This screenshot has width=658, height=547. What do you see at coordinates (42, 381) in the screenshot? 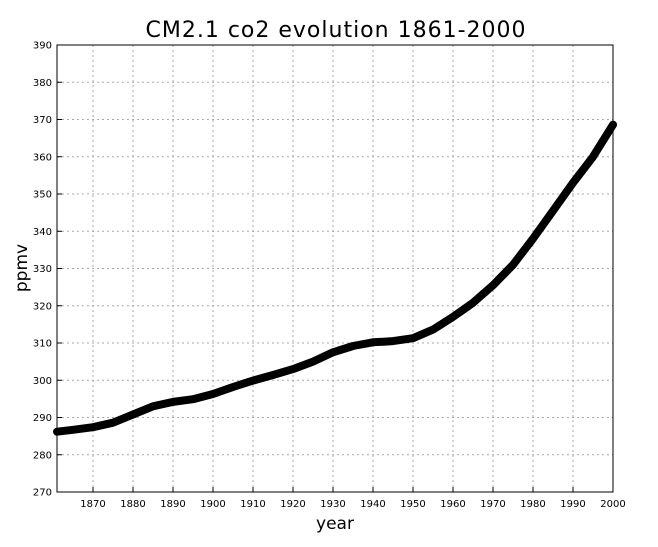
I see `y-tick-label: 300` at bounding box center [42, 381].